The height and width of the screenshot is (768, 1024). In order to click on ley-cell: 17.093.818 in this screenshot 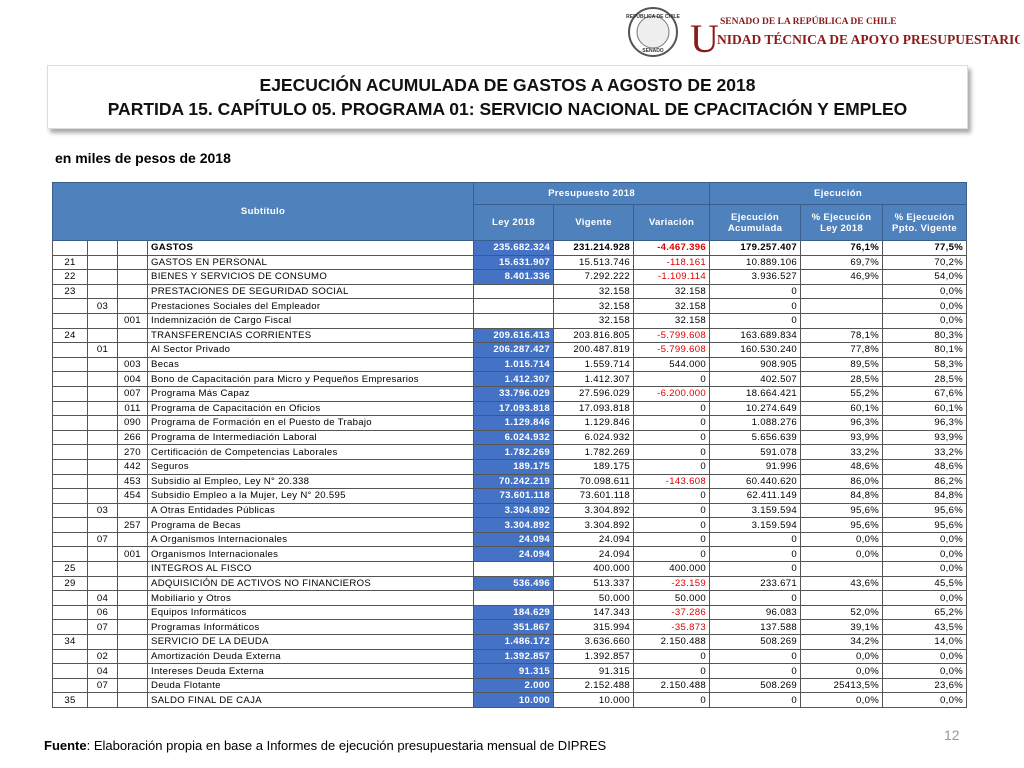, I will do `click(514, 408)`.